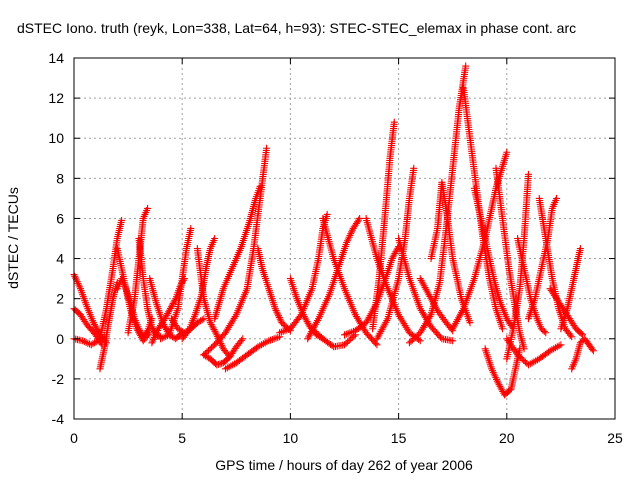  Describe the element at coordinates (56, 138) in the screenshot. I see `y-tick-label: 10` at that location.